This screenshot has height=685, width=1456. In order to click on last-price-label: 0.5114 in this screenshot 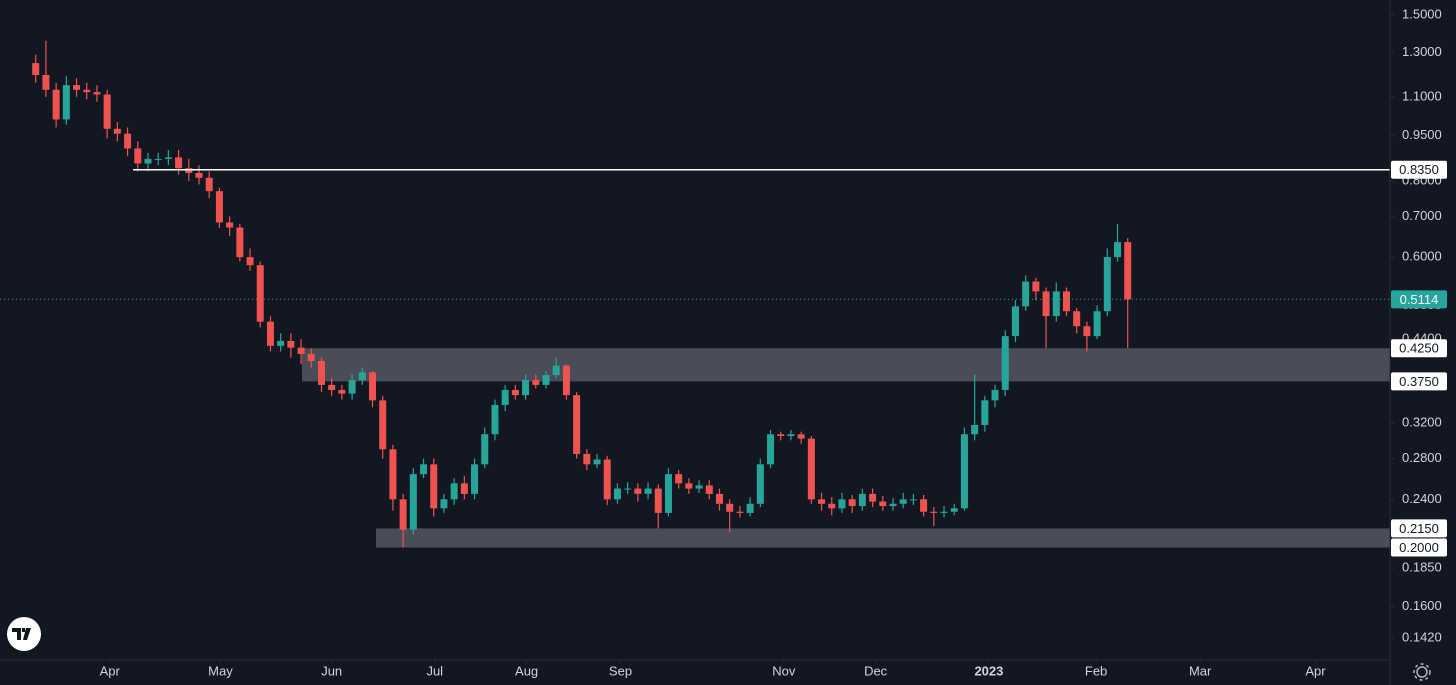, I will do `click(1419, 299)`.